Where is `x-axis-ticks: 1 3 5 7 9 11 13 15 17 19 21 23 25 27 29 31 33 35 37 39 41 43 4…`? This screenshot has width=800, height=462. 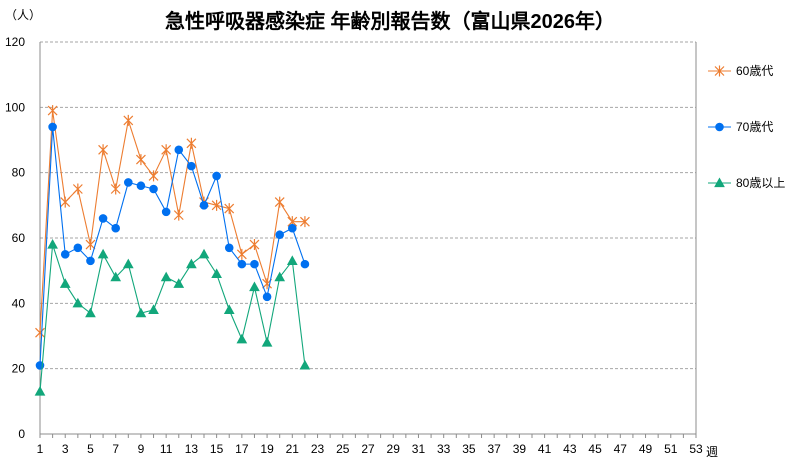 x-axis-ticks: 1 3 5 7 9 11 13 15 17 19 21 23 25 27 29 31 33 35 37 39 41 43 4… is located at coordinates (370, 449).